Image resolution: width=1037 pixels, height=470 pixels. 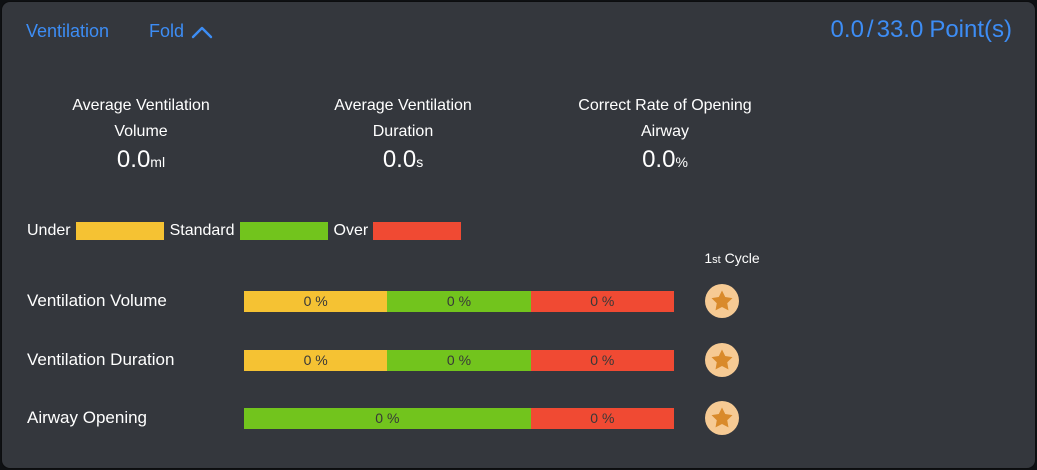 I want to click on stat-value: 0.0s, so click(x=403, y=161).